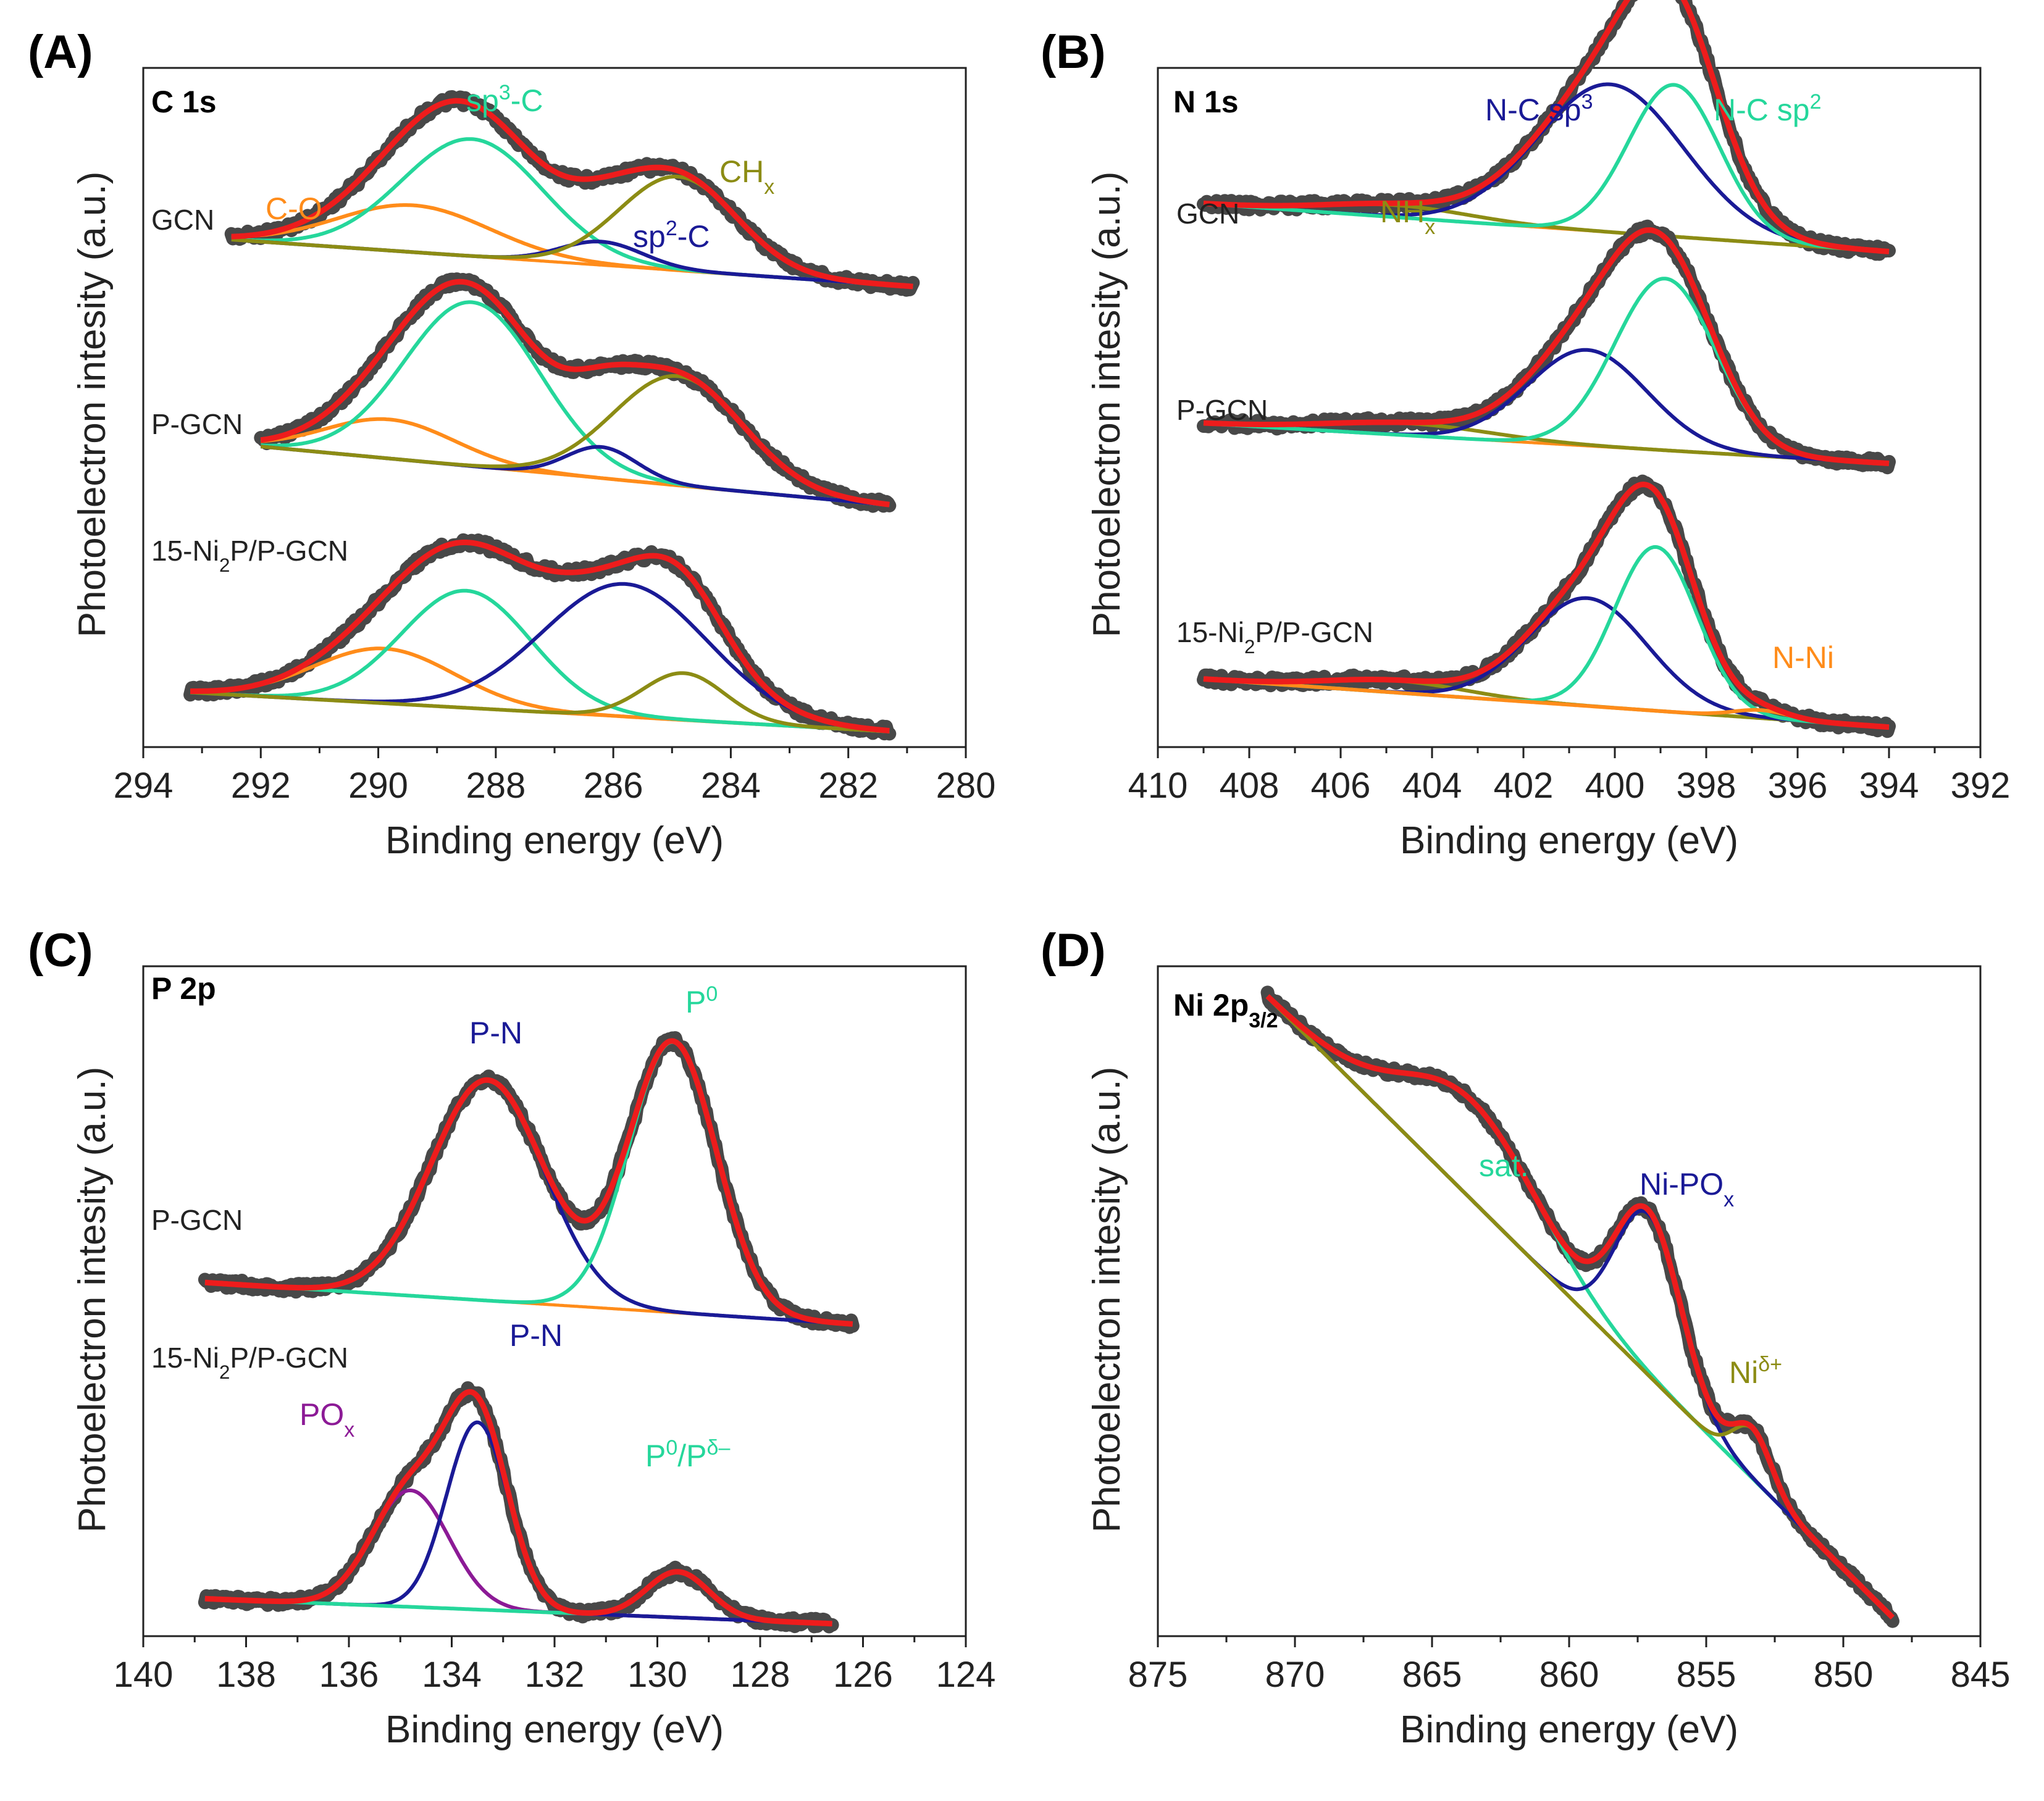  What do you see at coordinates (657, 1675) in the screenshot?
I see `x-tick-label: 130` at bounding box center [657, 1675].